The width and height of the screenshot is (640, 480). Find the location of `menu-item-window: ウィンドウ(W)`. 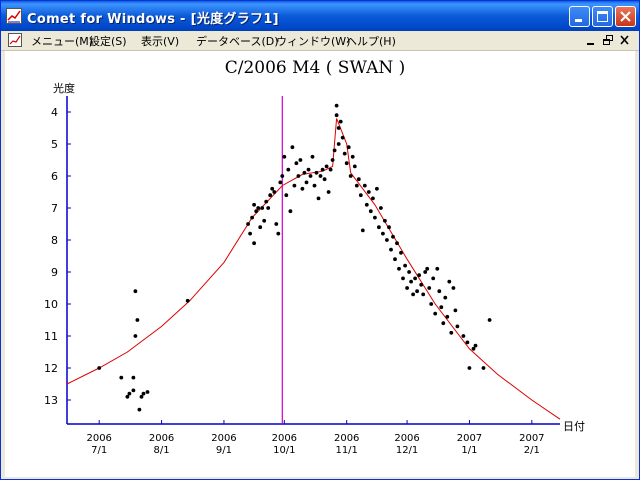

menu-item-window: ウィンドウ(W) is located at coordinates (313, 41).